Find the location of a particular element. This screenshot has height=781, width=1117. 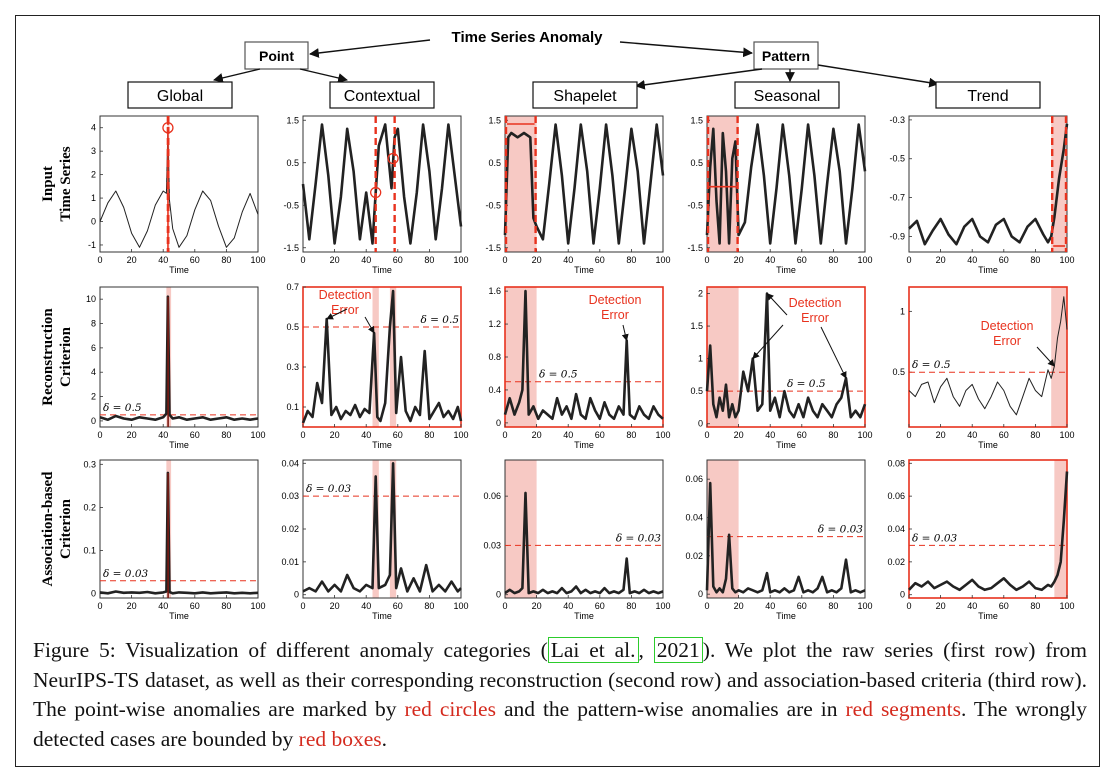

row-label-0: Input Time Series is located at coordinates (57, 183).